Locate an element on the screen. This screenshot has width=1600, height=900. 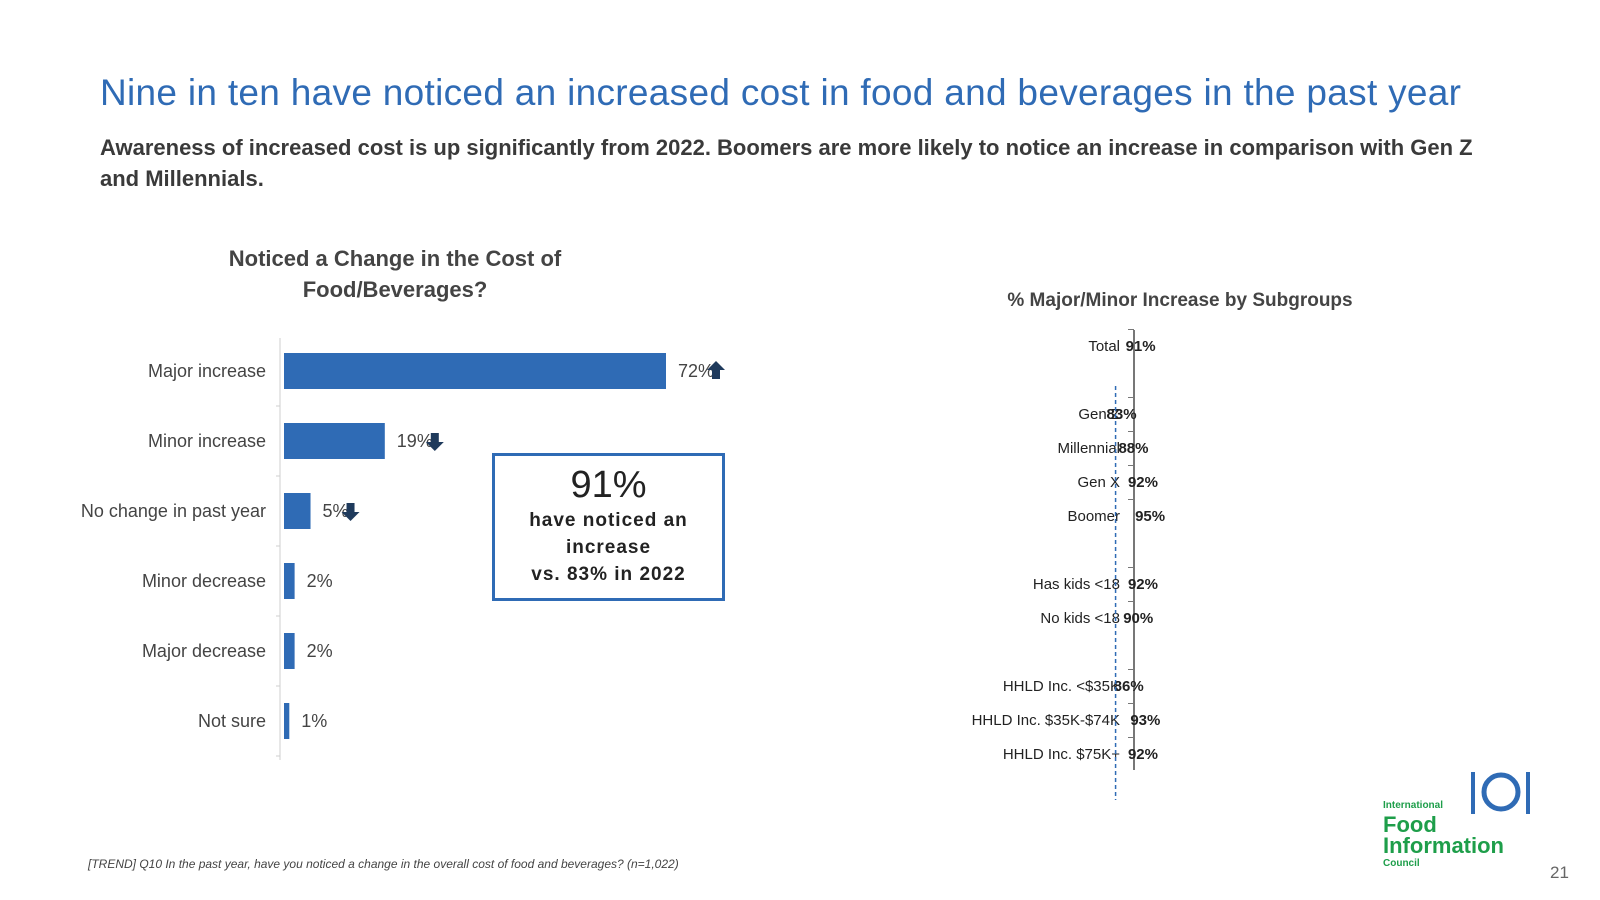
right-category-label: Has kids <18 is located at coordinates (1076, 584).